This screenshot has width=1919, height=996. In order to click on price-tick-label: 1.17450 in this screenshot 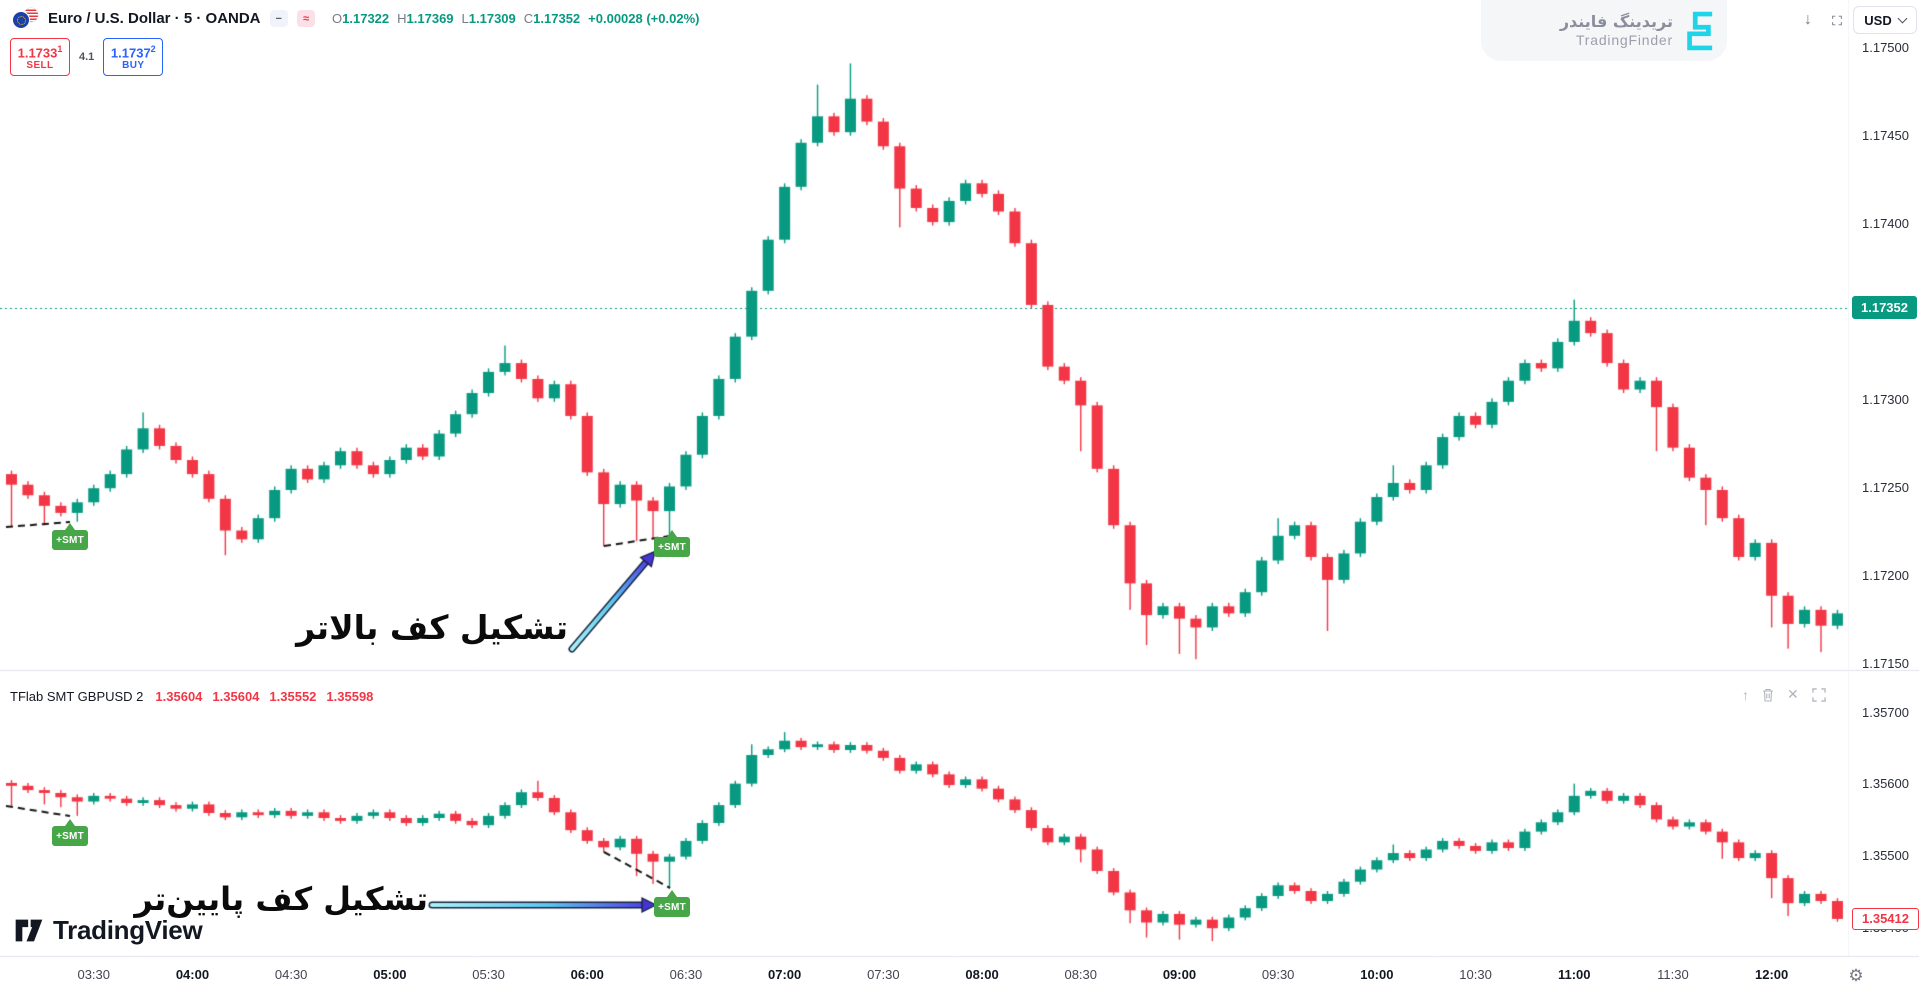, I will do `click(1885, 135)`.